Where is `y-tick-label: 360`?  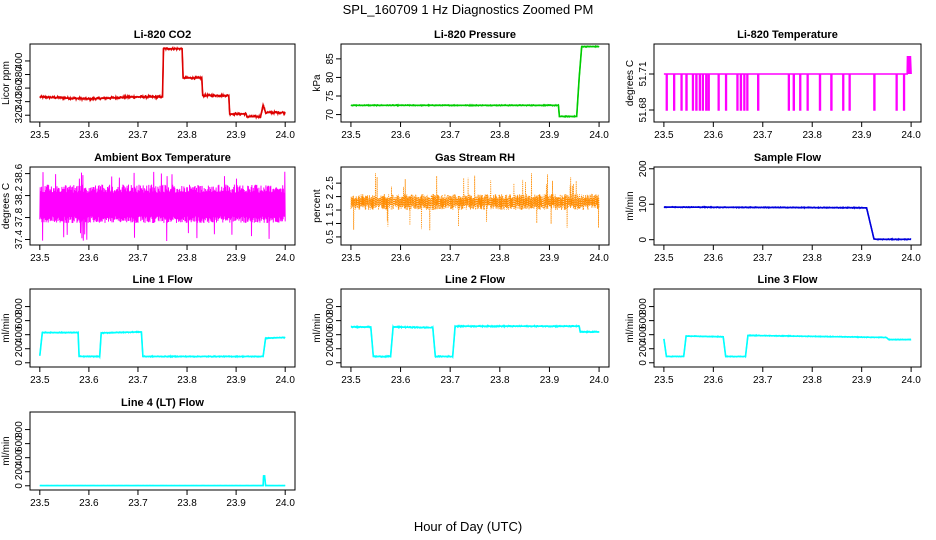
y-tick-label: 360 is located at coordinates (19, 87).